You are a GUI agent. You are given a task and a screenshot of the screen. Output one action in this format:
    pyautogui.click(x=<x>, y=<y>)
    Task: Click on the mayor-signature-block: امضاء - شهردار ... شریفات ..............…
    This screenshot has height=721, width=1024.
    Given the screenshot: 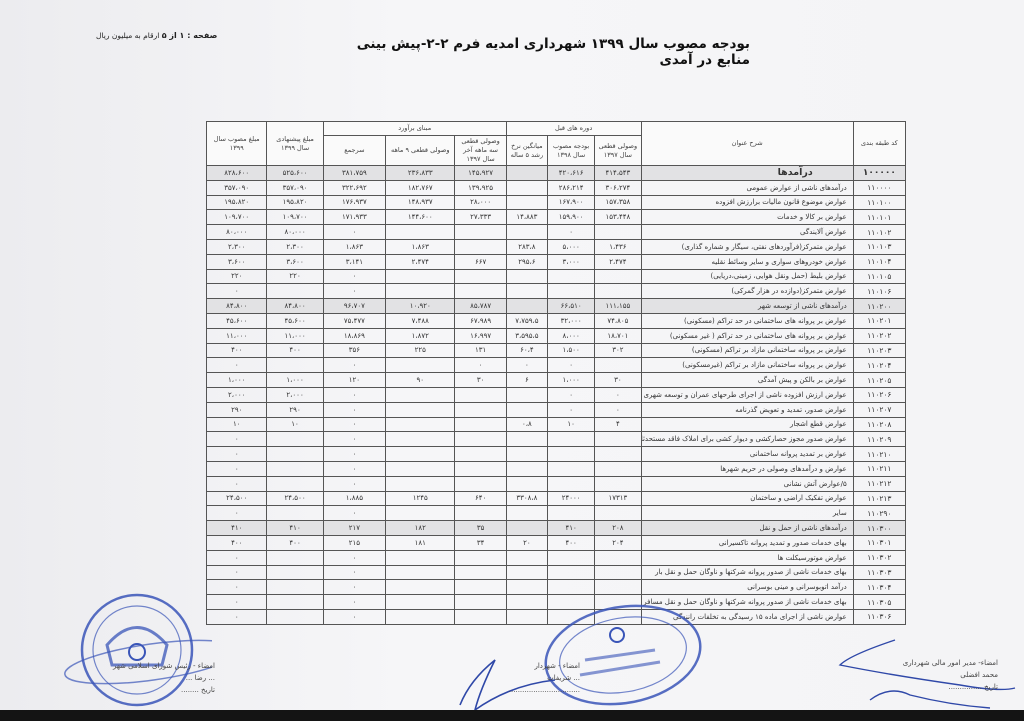 What is the action you would take?
    pyautogui.click(x=535, y=678)
    